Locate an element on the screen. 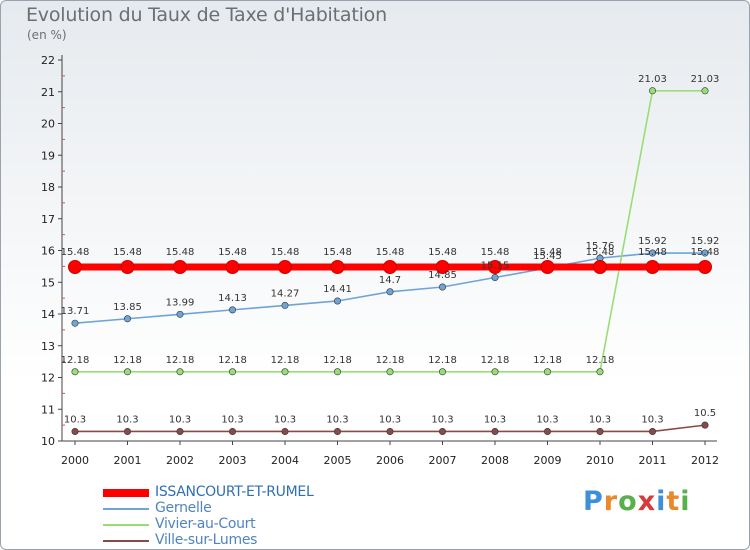 The height and width of the screenshot is (550, 750). y-tick-label: 22 is located at coordinates (48, 60).